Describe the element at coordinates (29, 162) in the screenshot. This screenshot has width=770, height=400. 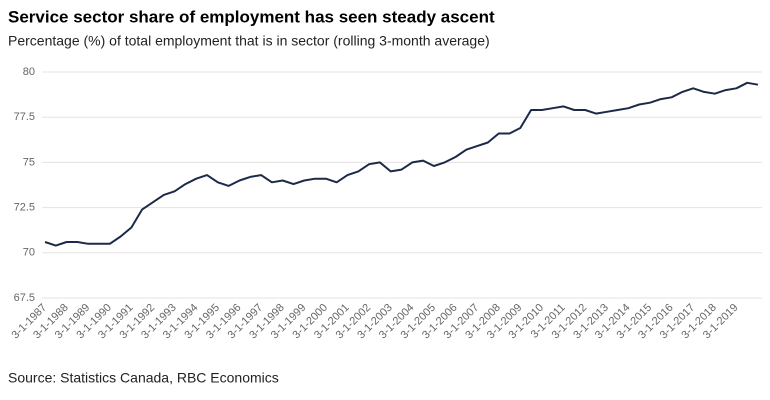
I see `y-tick-label: 75` at that location.